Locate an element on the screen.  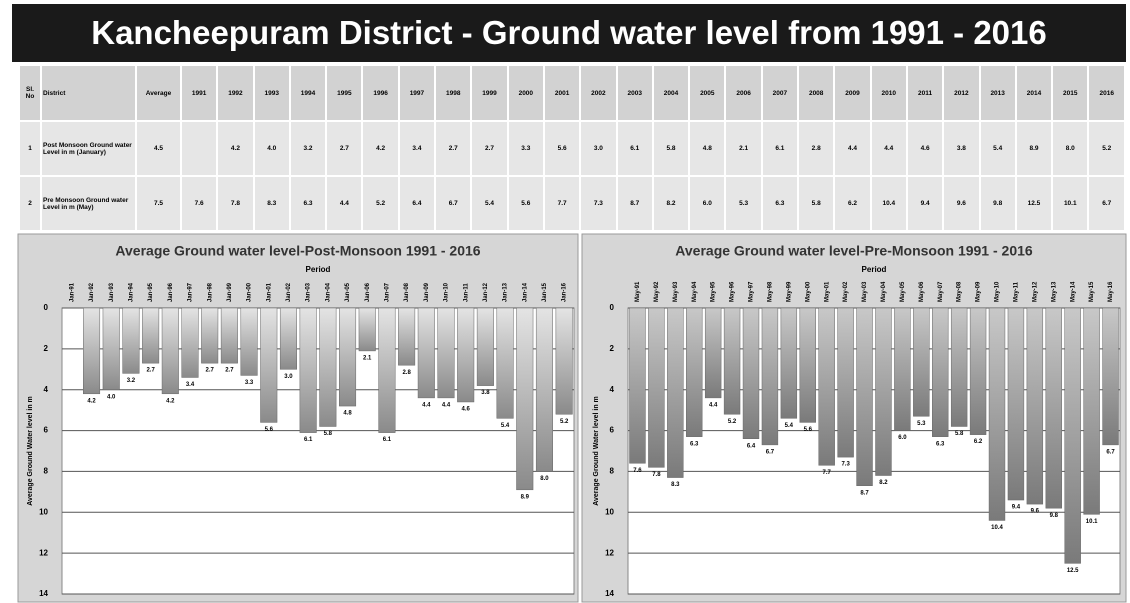
x-tick-label: May-91 is located at coordinates (638, 291).